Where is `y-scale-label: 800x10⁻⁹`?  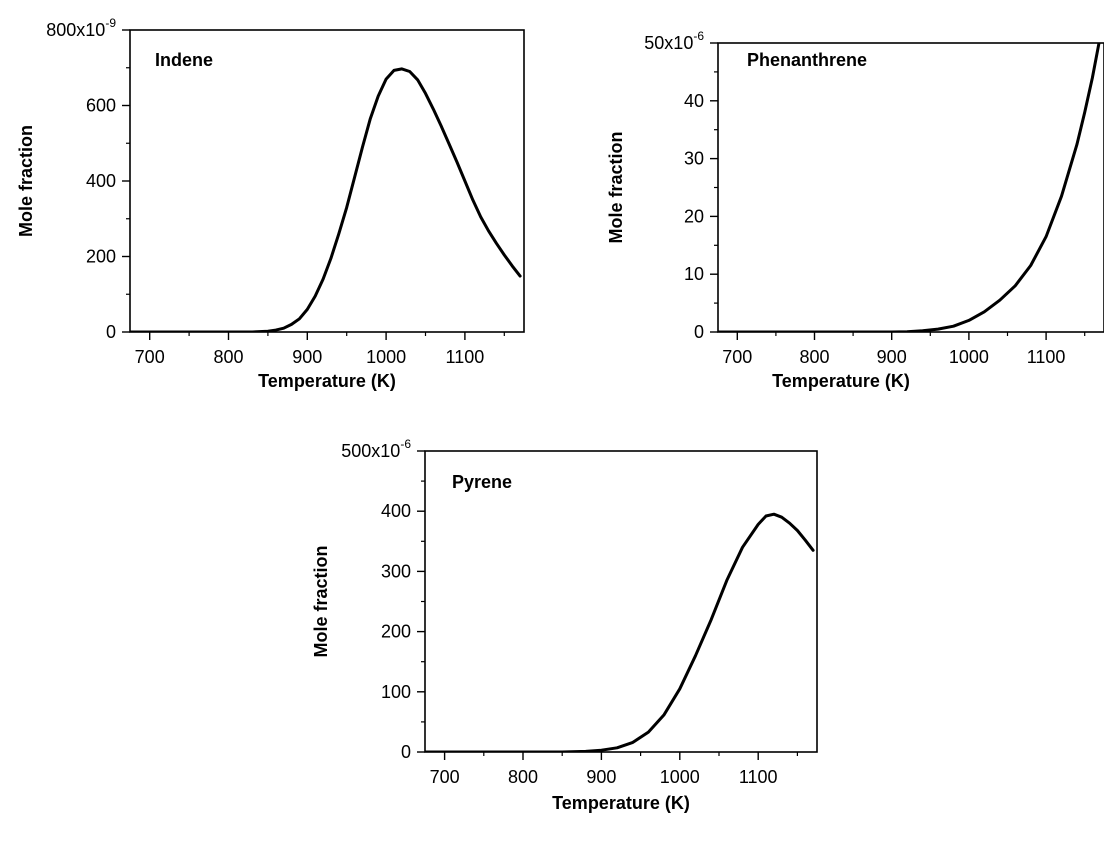 y-scale-label: 800x10⁻⁹ is located at coordinates (81, 28).